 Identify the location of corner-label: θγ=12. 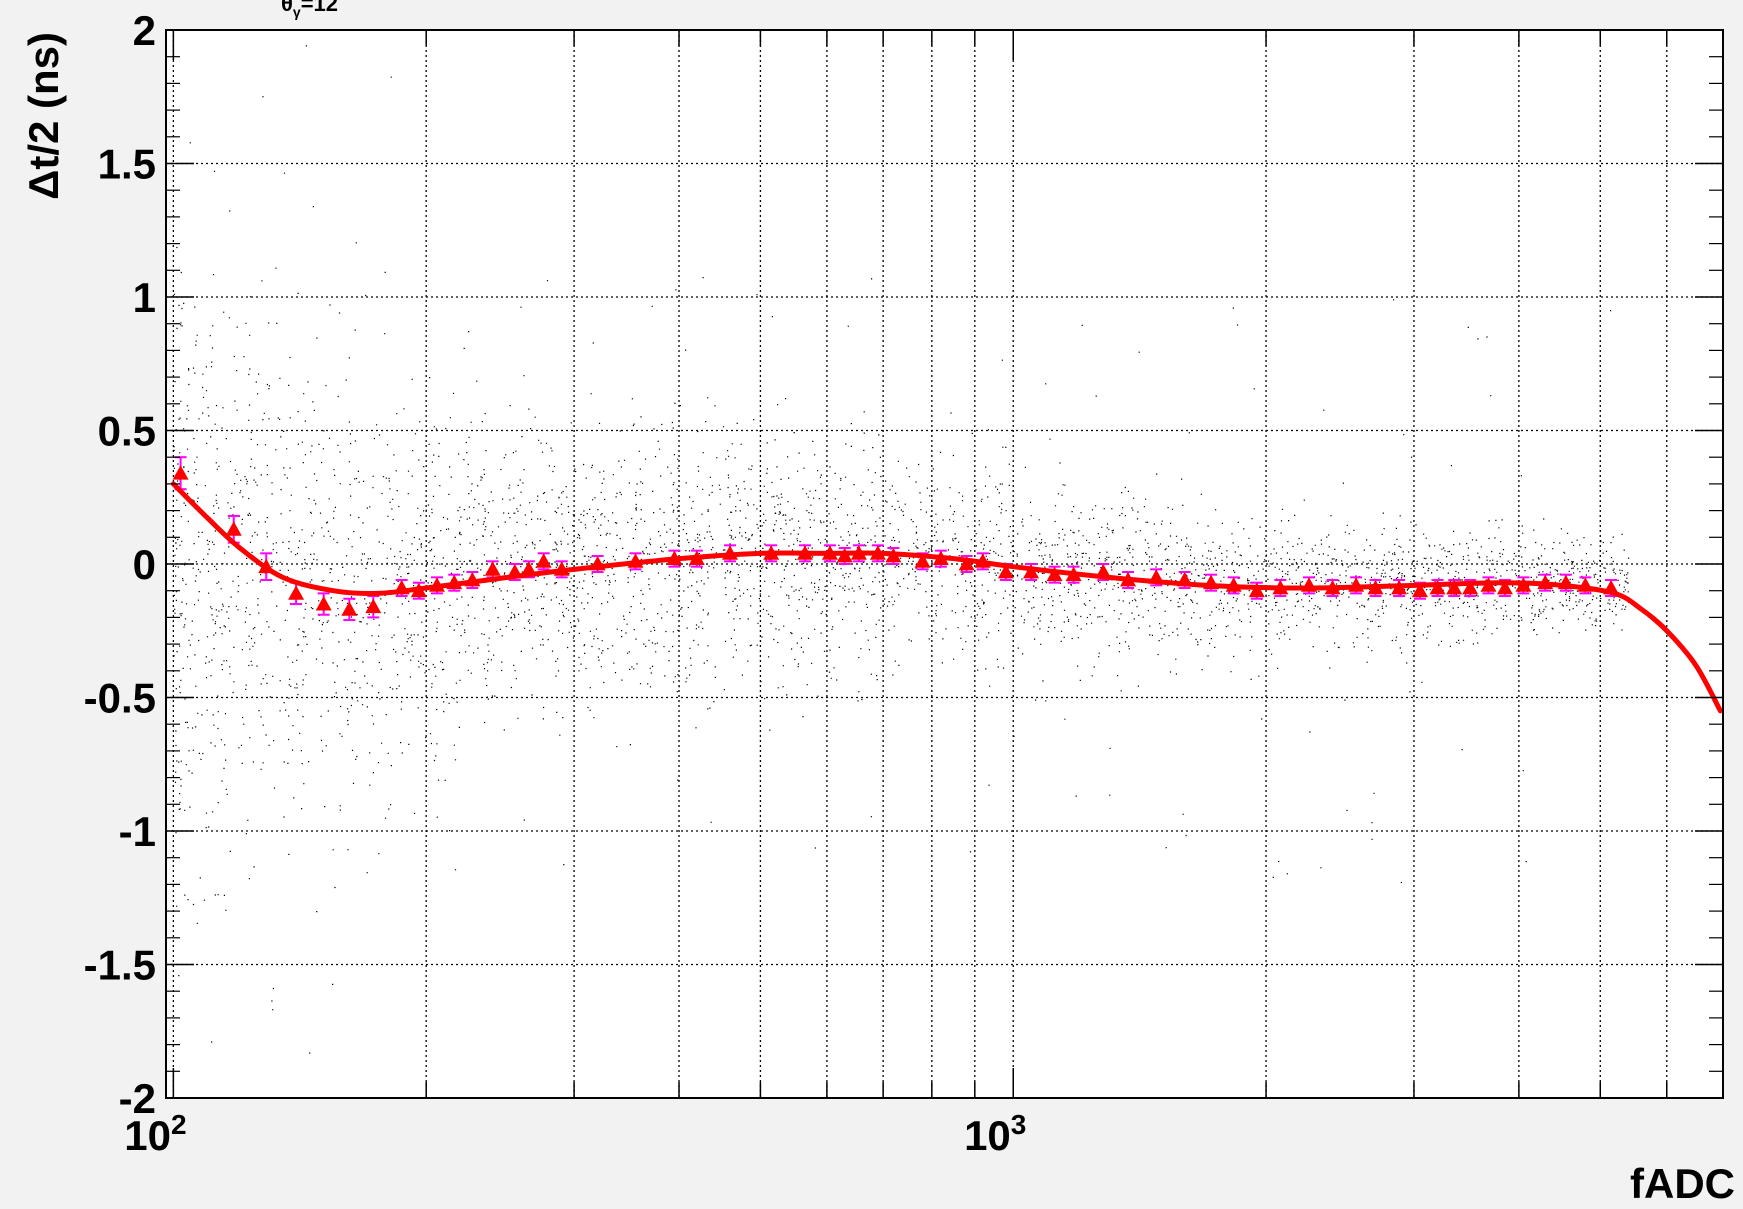
(309, 10).